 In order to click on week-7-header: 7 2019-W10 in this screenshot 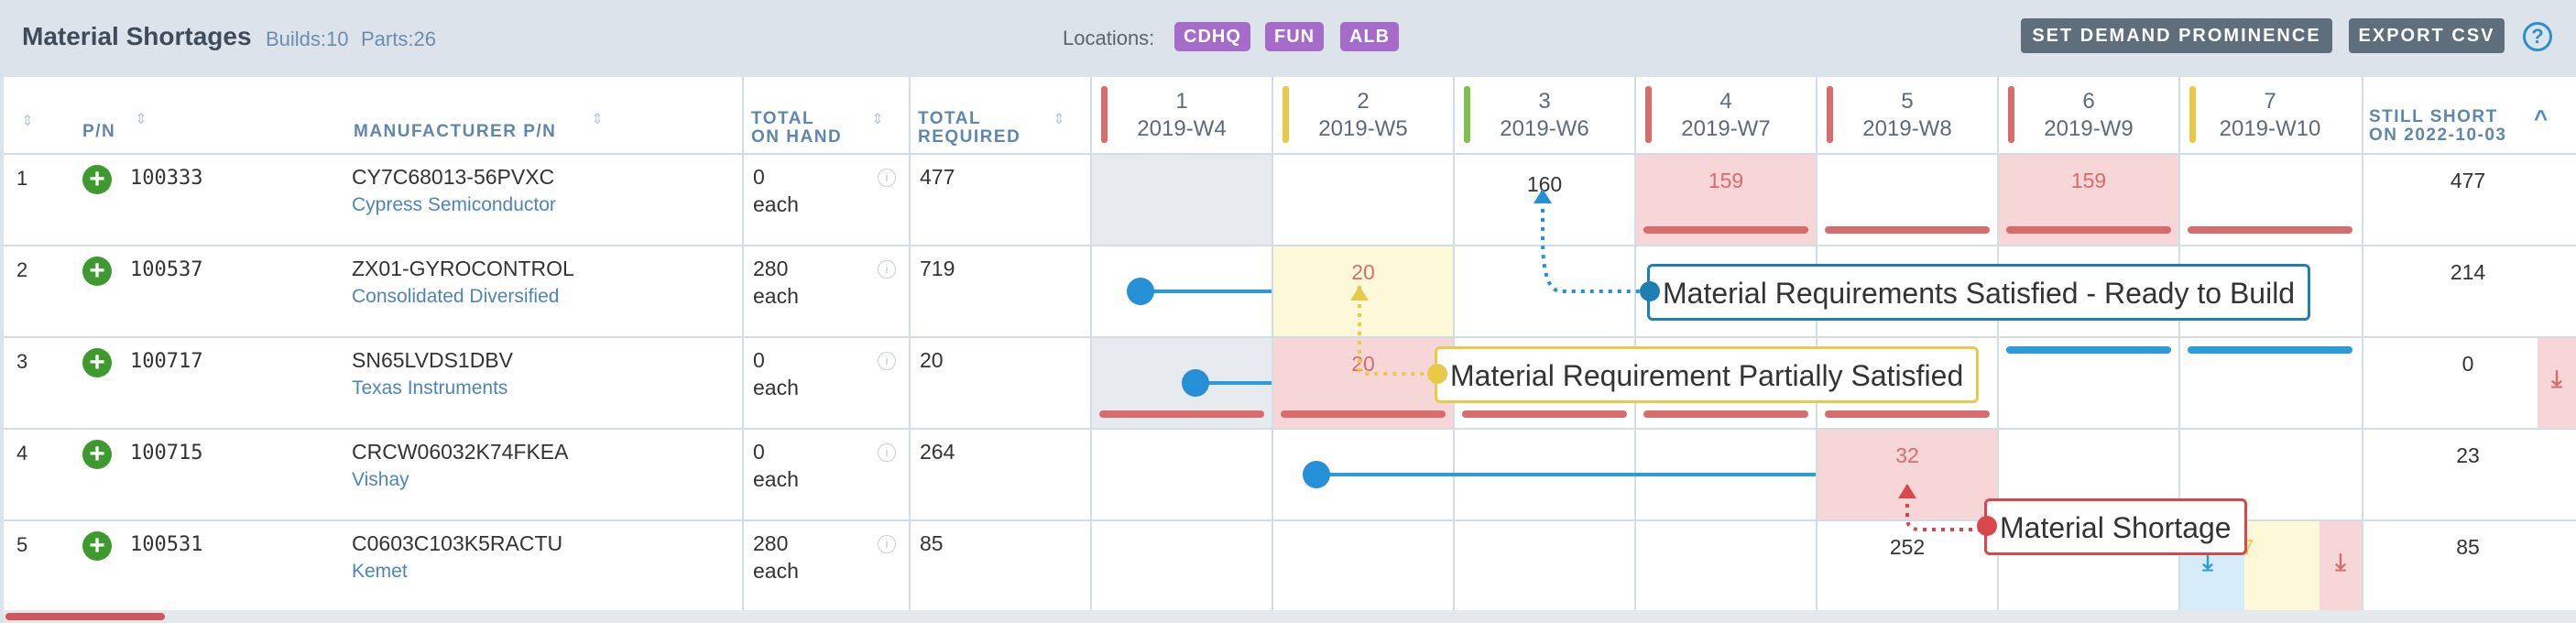, I will do `click(2270, 115)`.